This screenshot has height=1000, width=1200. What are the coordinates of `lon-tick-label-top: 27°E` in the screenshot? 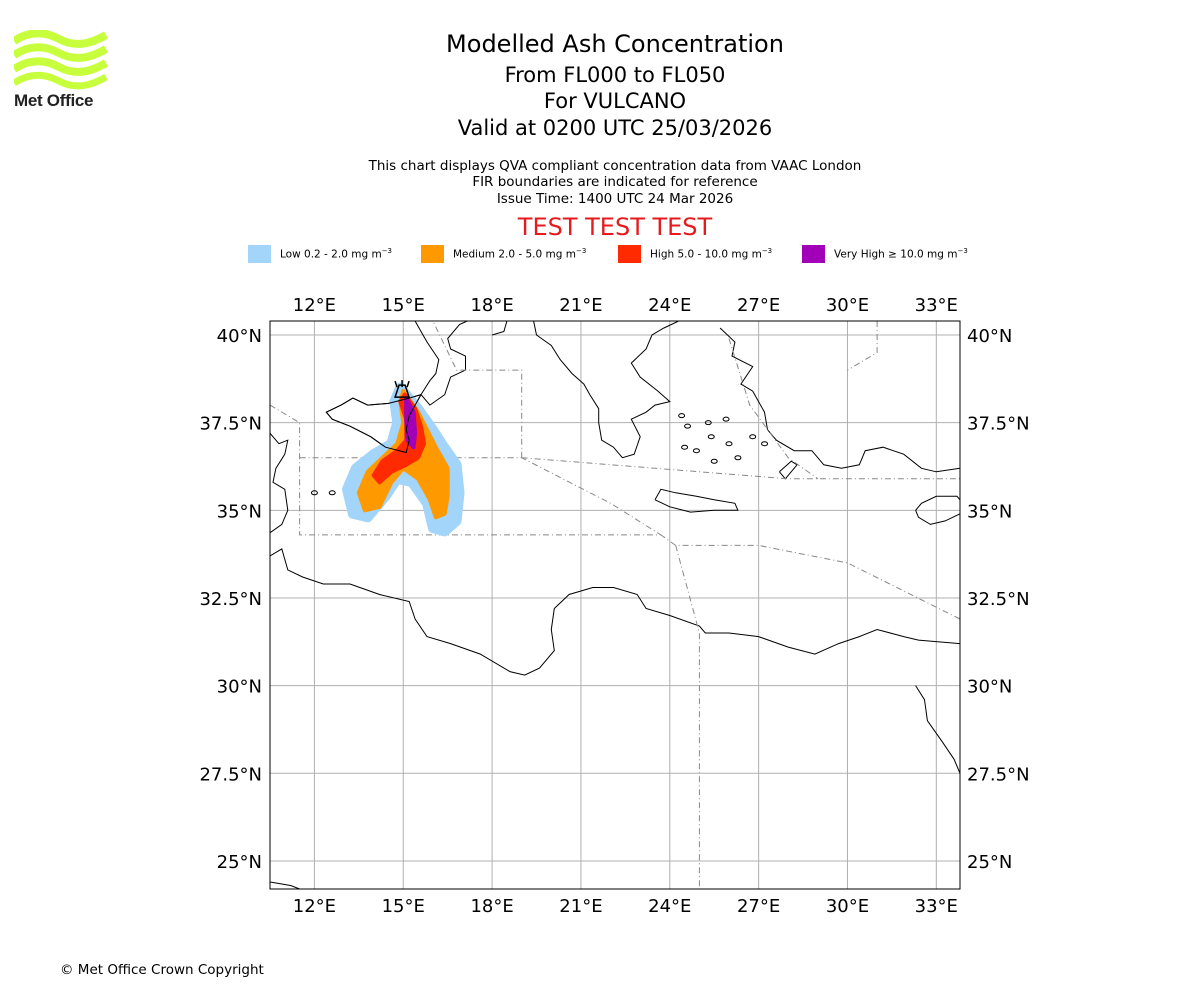 It's located at (758, 305).